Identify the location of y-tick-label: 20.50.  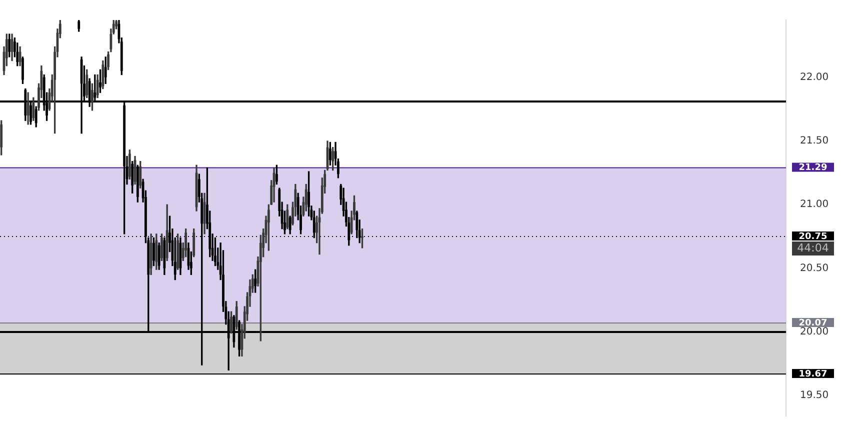
(814, 268).